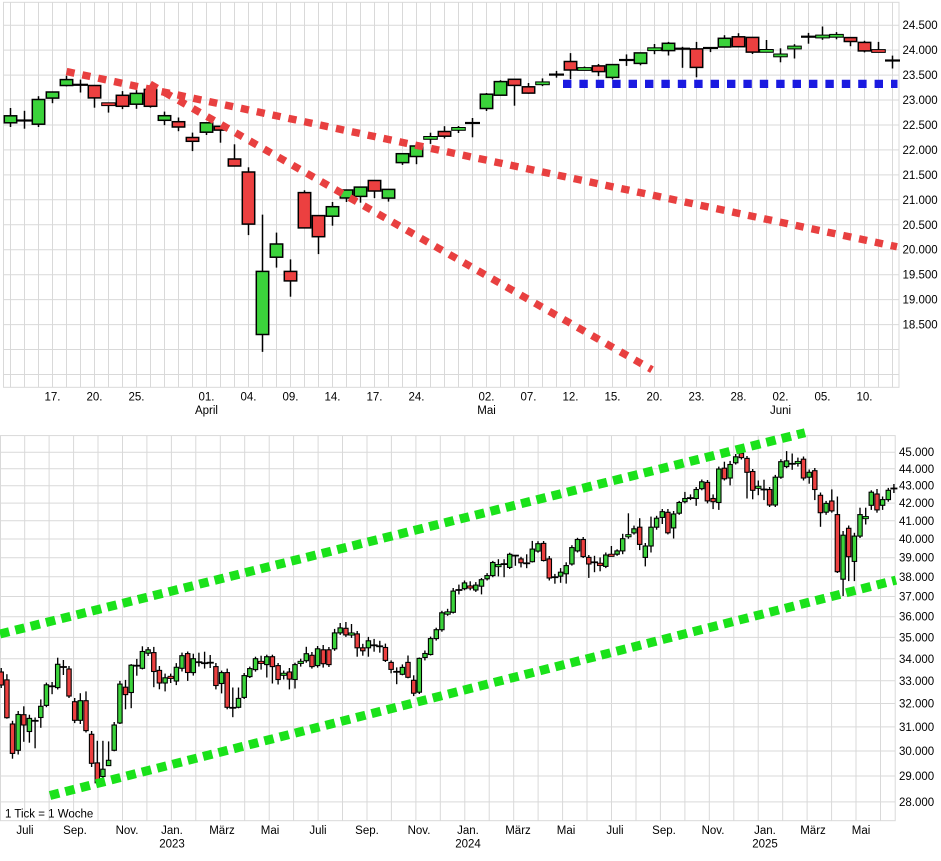 This screenshot has width=941, height=861. I want to click on svg-text: 23.000, so click(920, 101).